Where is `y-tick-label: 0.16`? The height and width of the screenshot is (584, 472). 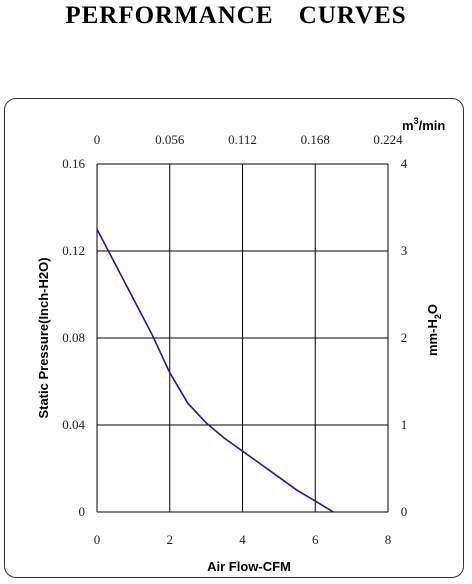
y-tick-label: 0.16 is located at coordinates (73, 163).